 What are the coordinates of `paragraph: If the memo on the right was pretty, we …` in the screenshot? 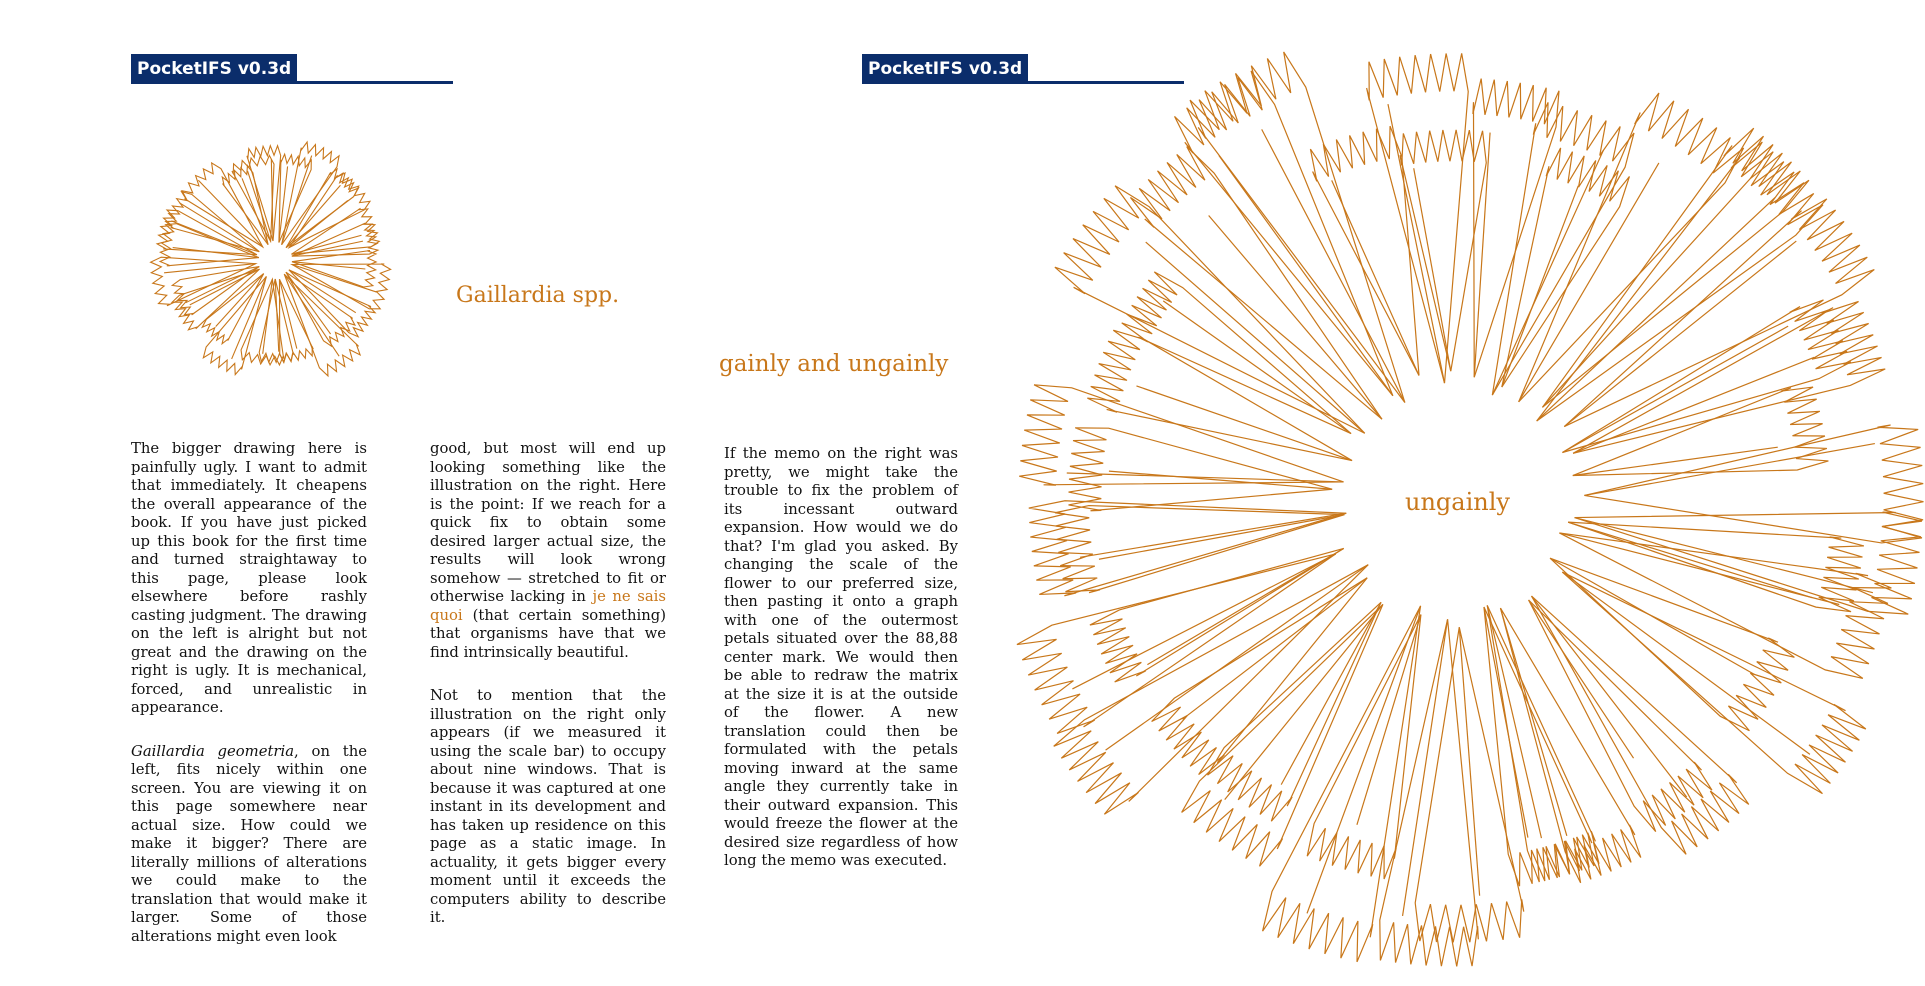 It's located at (841, 657).